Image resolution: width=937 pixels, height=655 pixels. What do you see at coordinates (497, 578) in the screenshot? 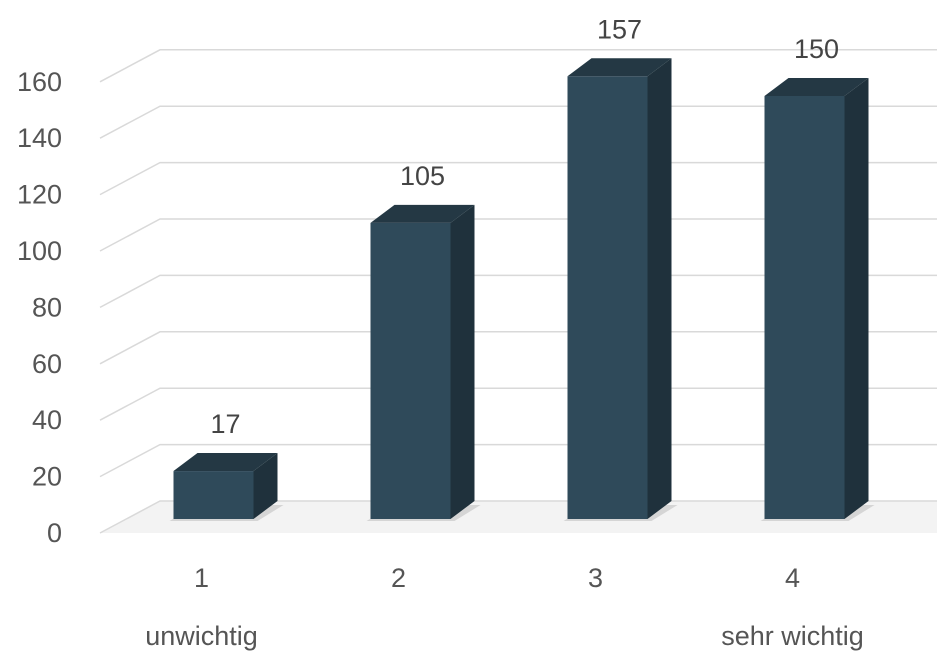
I see `x-axis: 1 2 3 4` at bounding box center [497, 578].